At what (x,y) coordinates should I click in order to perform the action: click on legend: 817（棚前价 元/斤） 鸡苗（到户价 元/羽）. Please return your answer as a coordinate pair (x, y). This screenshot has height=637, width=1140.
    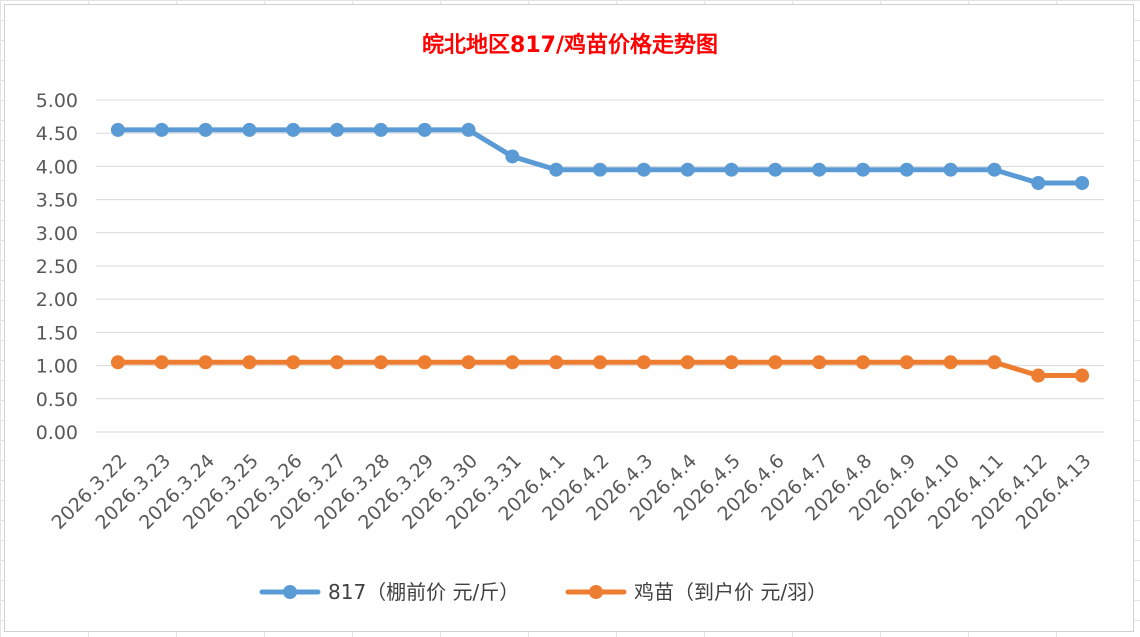
    Looking at the image, I should click on (543, 592).